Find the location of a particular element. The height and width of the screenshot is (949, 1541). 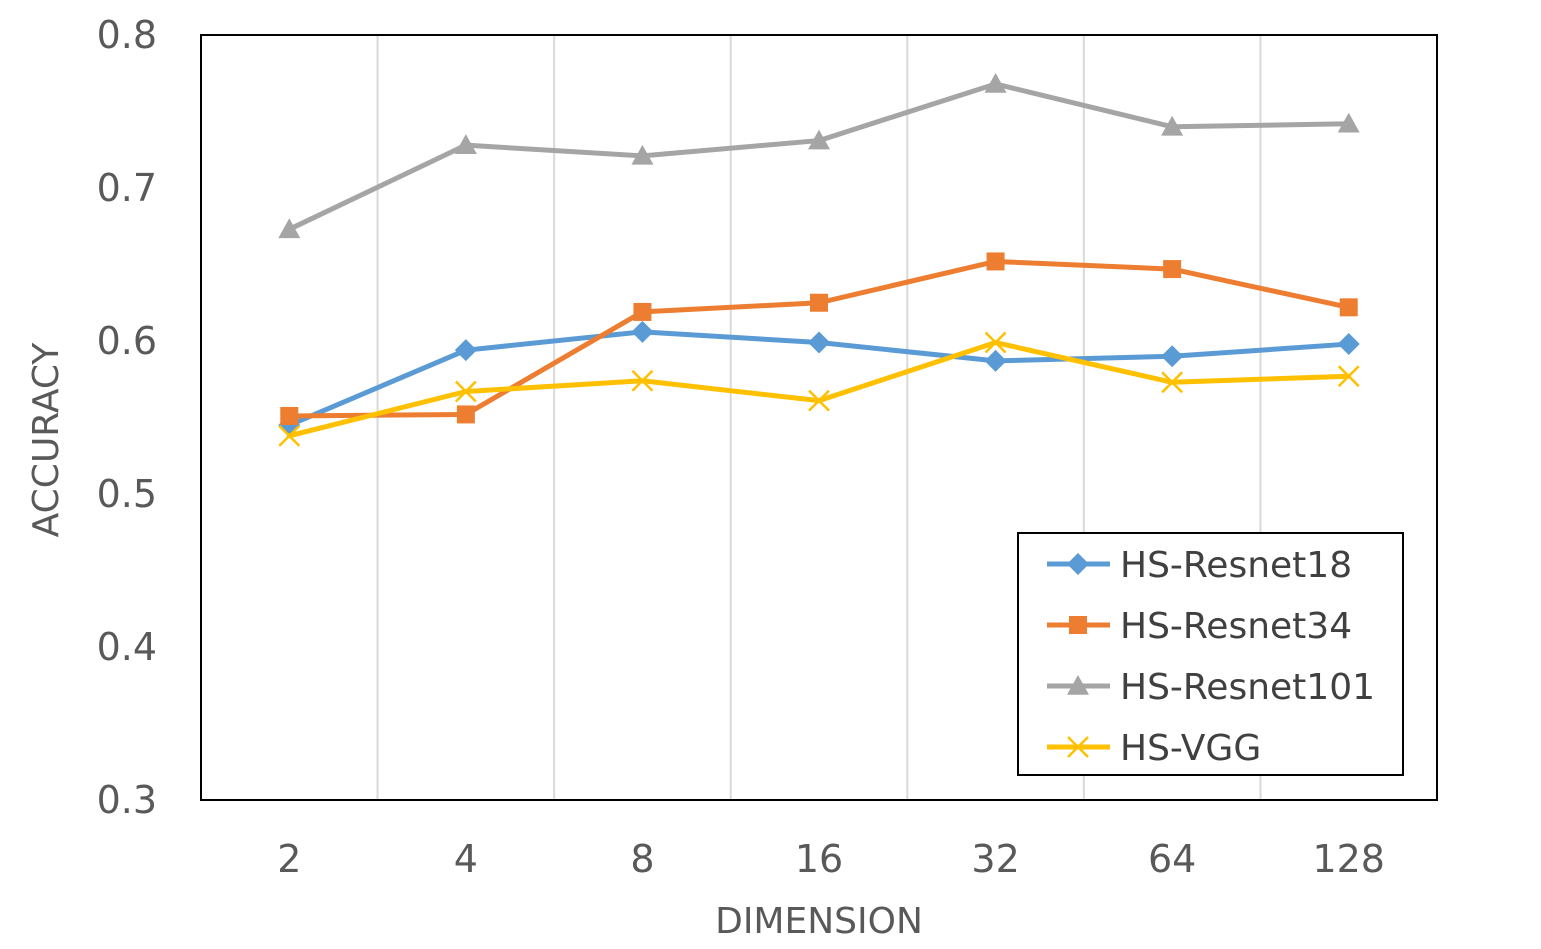

legend-label: HS-VGG is located at coordinates (1190, 748).